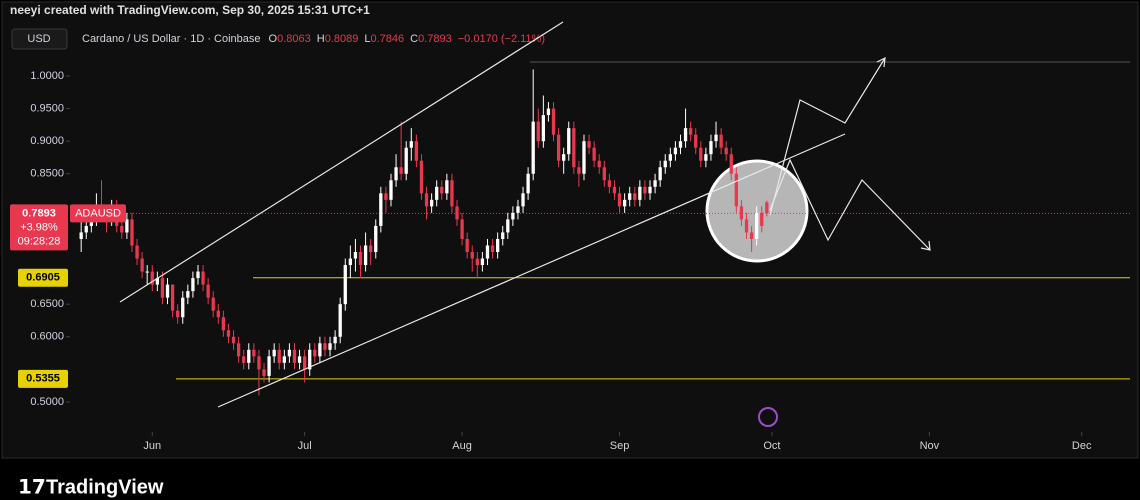 The image size is (1140, 500). I want to click on x-tick-label: Dec, so click(1082, 446).